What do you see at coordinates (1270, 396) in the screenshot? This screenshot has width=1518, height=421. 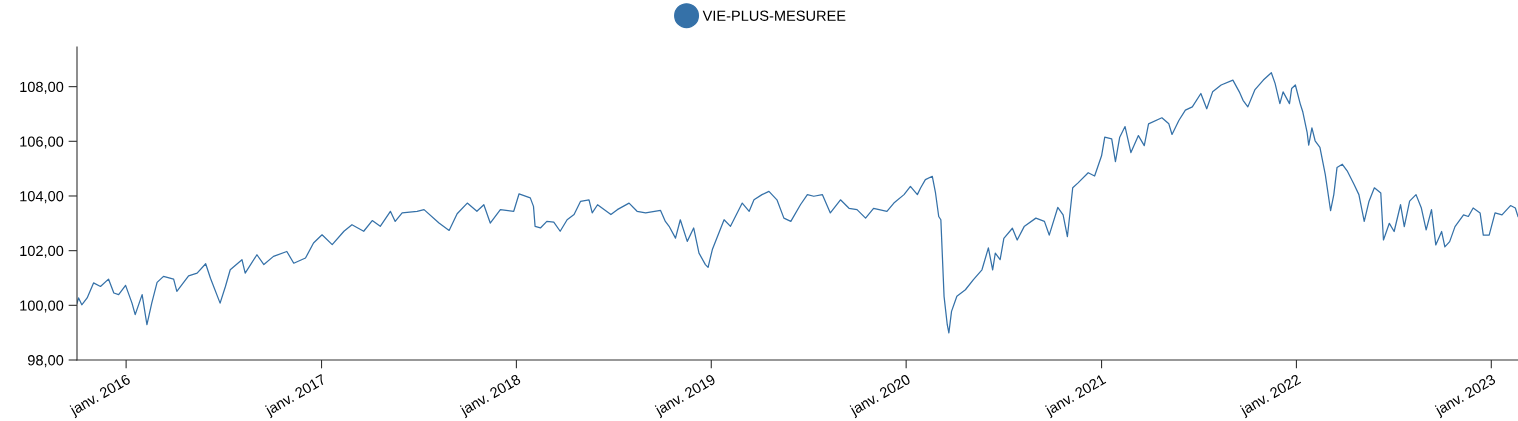 I see `x-tick-label: janv. 2022` at bounding box center [1270, 396].